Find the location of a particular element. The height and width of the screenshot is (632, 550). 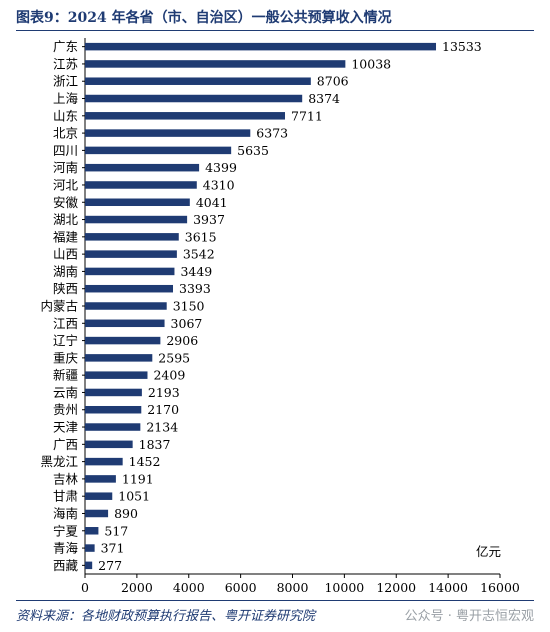

value-label: 4041 is located at coordinates (212, 202).